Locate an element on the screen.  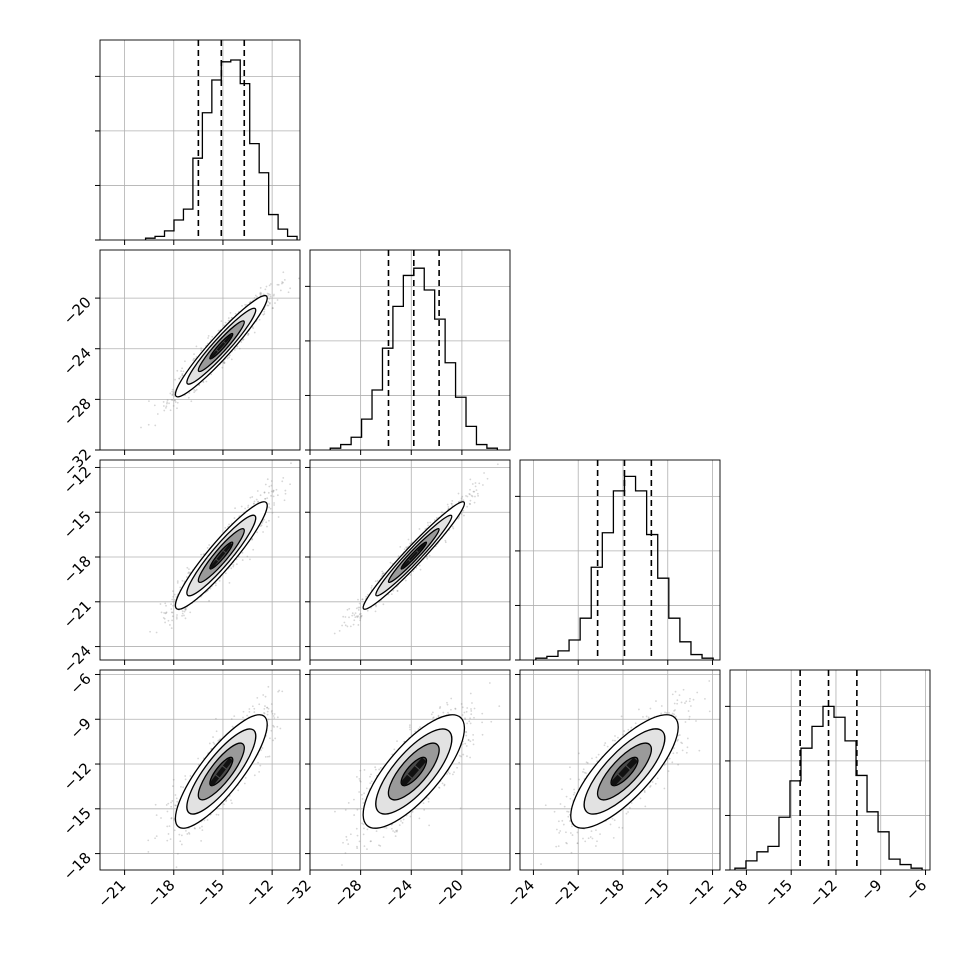
x-tick-label: −21 is located at coordinates (111, 893).